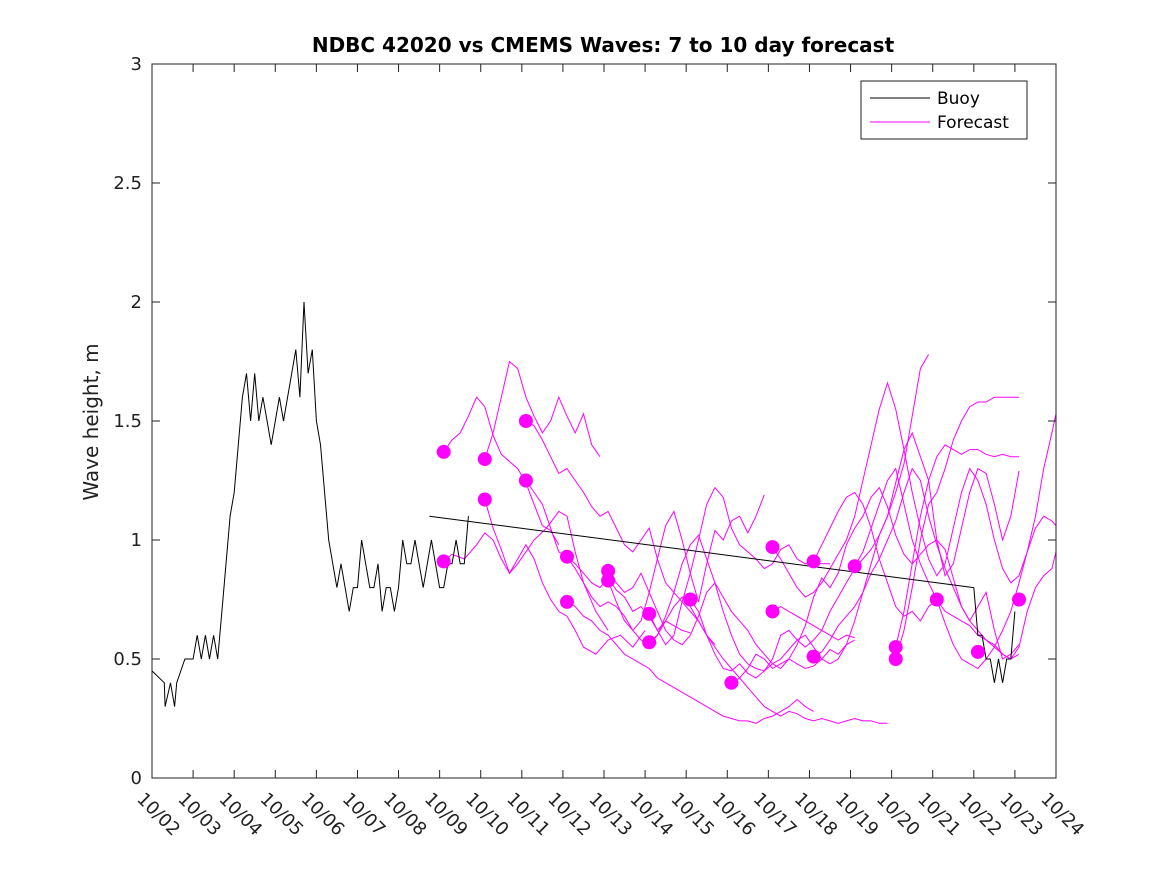 The height and width of the screenshot is (875, 1167). Describe the element at coordinates (958, 99) in the screenshot. I see `legend-buoy-label: Buoy` at that location.